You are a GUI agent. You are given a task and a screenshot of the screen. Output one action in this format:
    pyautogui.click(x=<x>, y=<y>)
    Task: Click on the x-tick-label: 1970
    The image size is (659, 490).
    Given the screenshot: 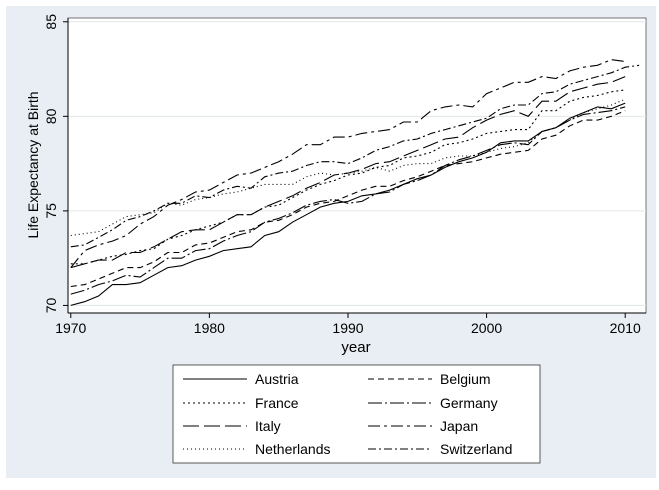 What is the action you would take?
    pyautogui.click(x=70, y=328)
    